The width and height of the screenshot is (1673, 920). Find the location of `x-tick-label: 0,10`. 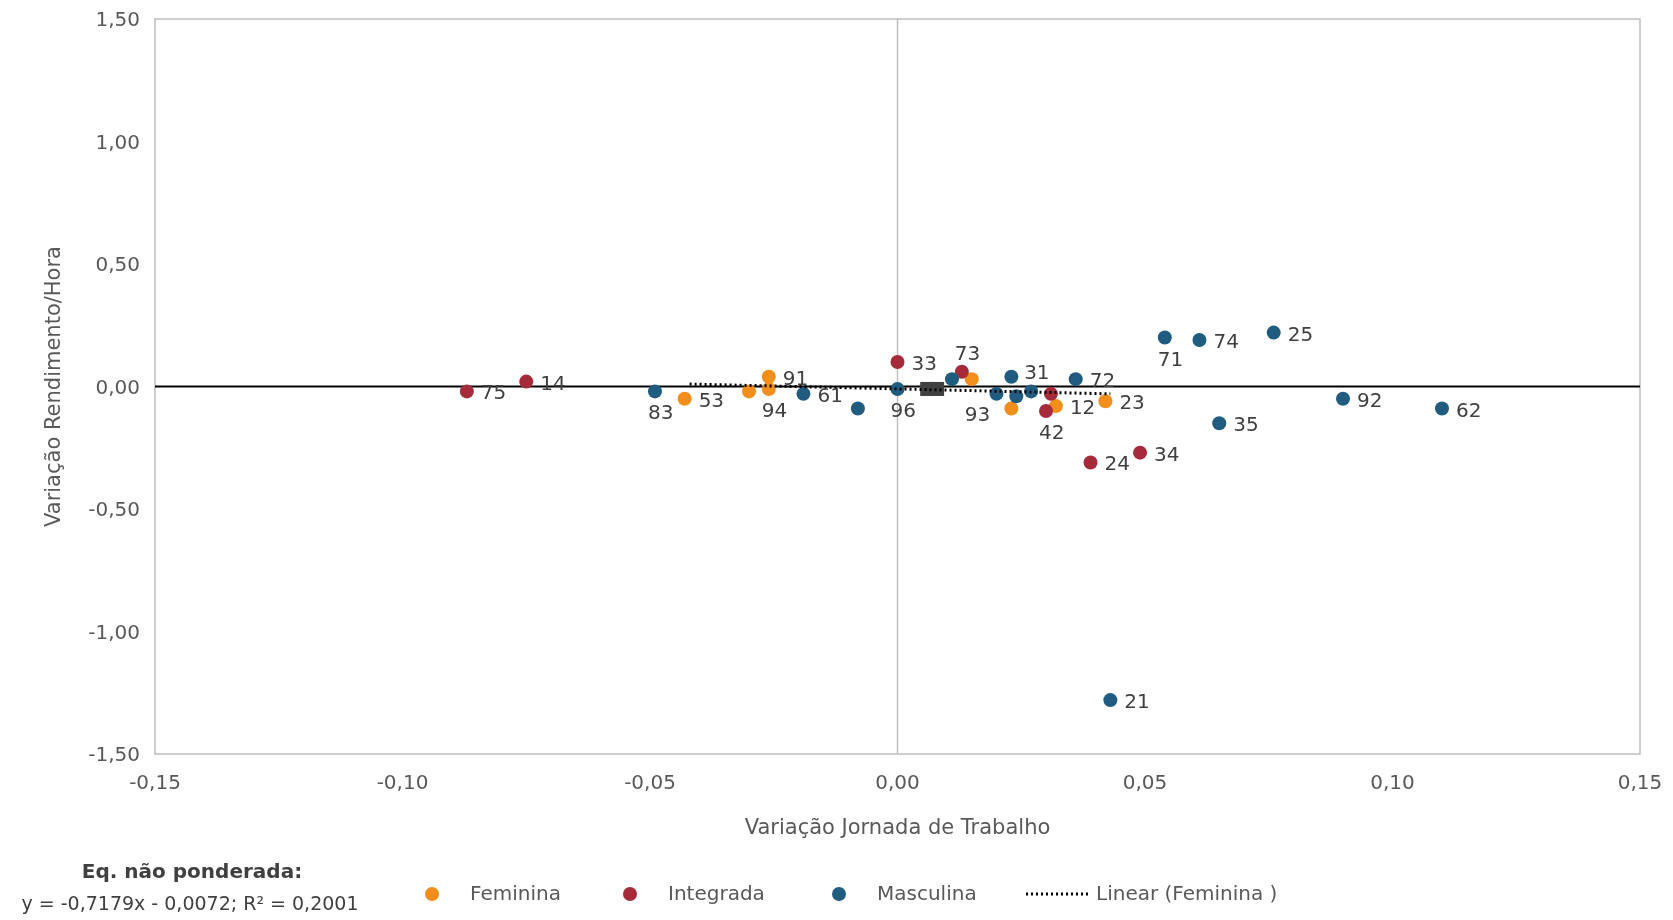

x-tick-label: 0,10 is located at coordinates (1392, 782).